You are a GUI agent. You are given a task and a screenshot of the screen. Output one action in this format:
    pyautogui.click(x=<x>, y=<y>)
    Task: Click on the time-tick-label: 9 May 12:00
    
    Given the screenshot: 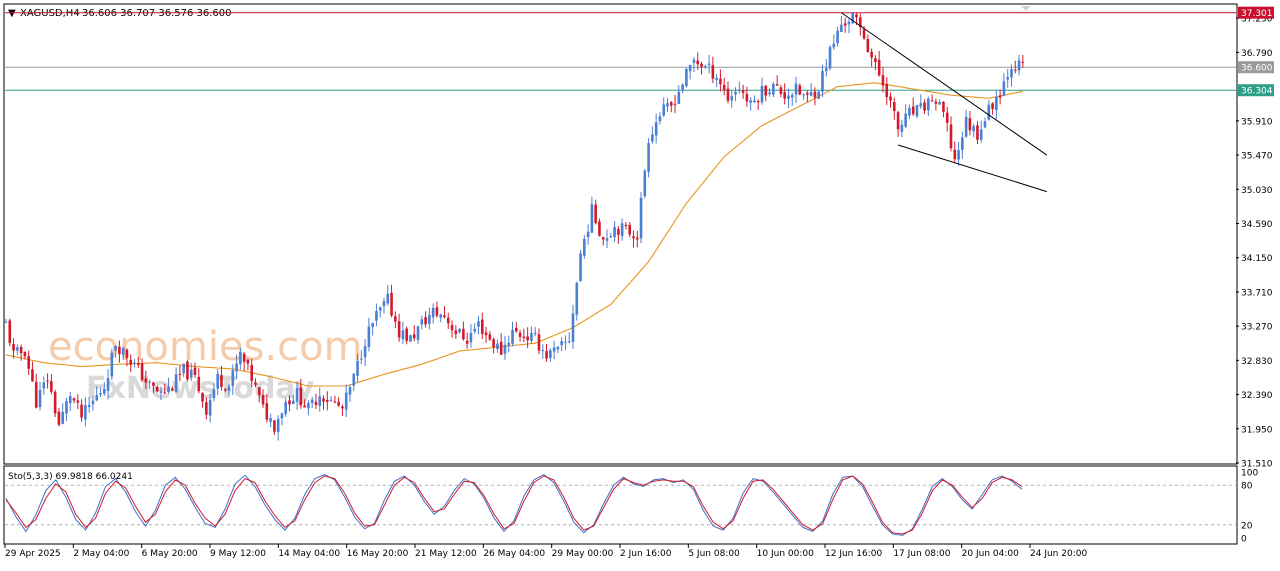 What is the action you would take?
    pyautogui.click(x=238, y=554)
    